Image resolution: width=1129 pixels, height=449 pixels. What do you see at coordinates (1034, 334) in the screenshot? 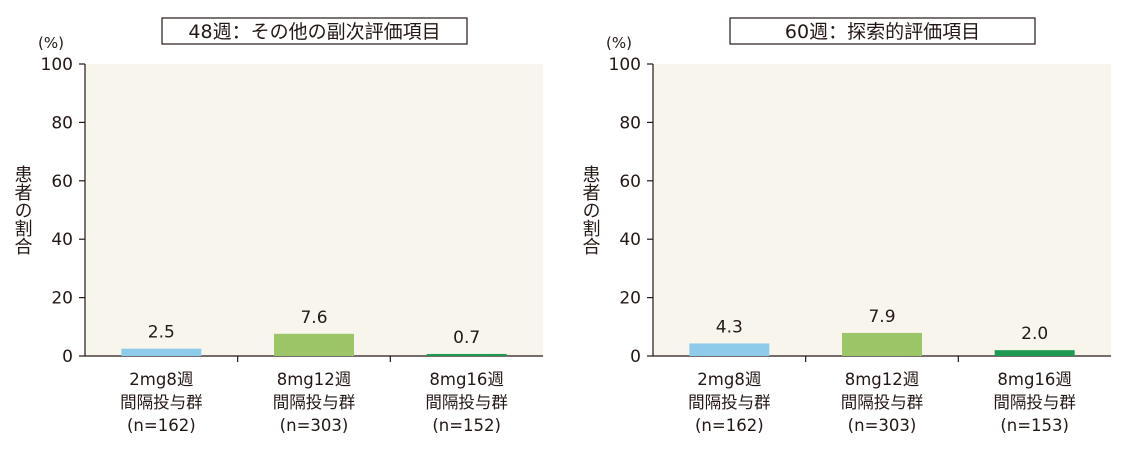
I see `data-label: 2.0` at bounding box center [1034, 334].